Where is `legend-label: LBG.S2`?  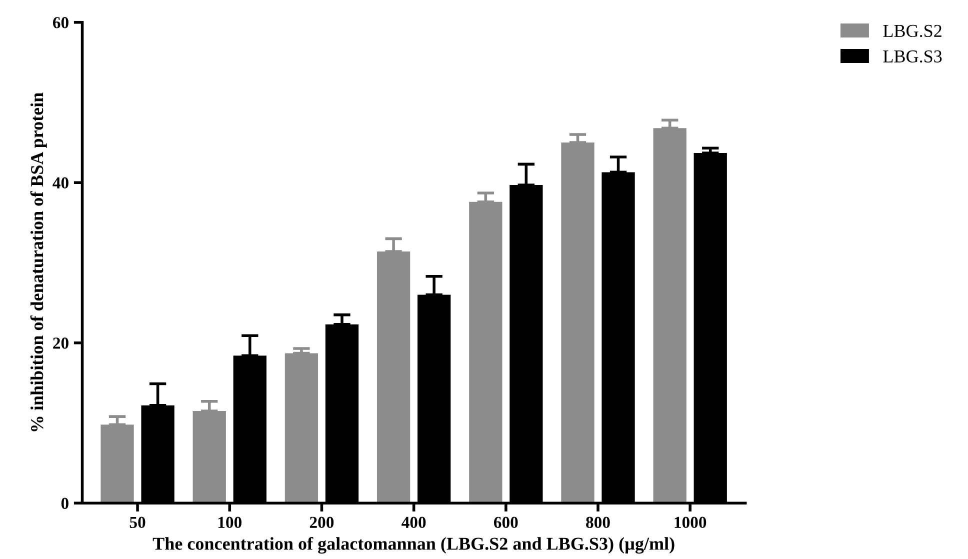
legend-label: LBG.S2 is located at coordinates (912, 31).